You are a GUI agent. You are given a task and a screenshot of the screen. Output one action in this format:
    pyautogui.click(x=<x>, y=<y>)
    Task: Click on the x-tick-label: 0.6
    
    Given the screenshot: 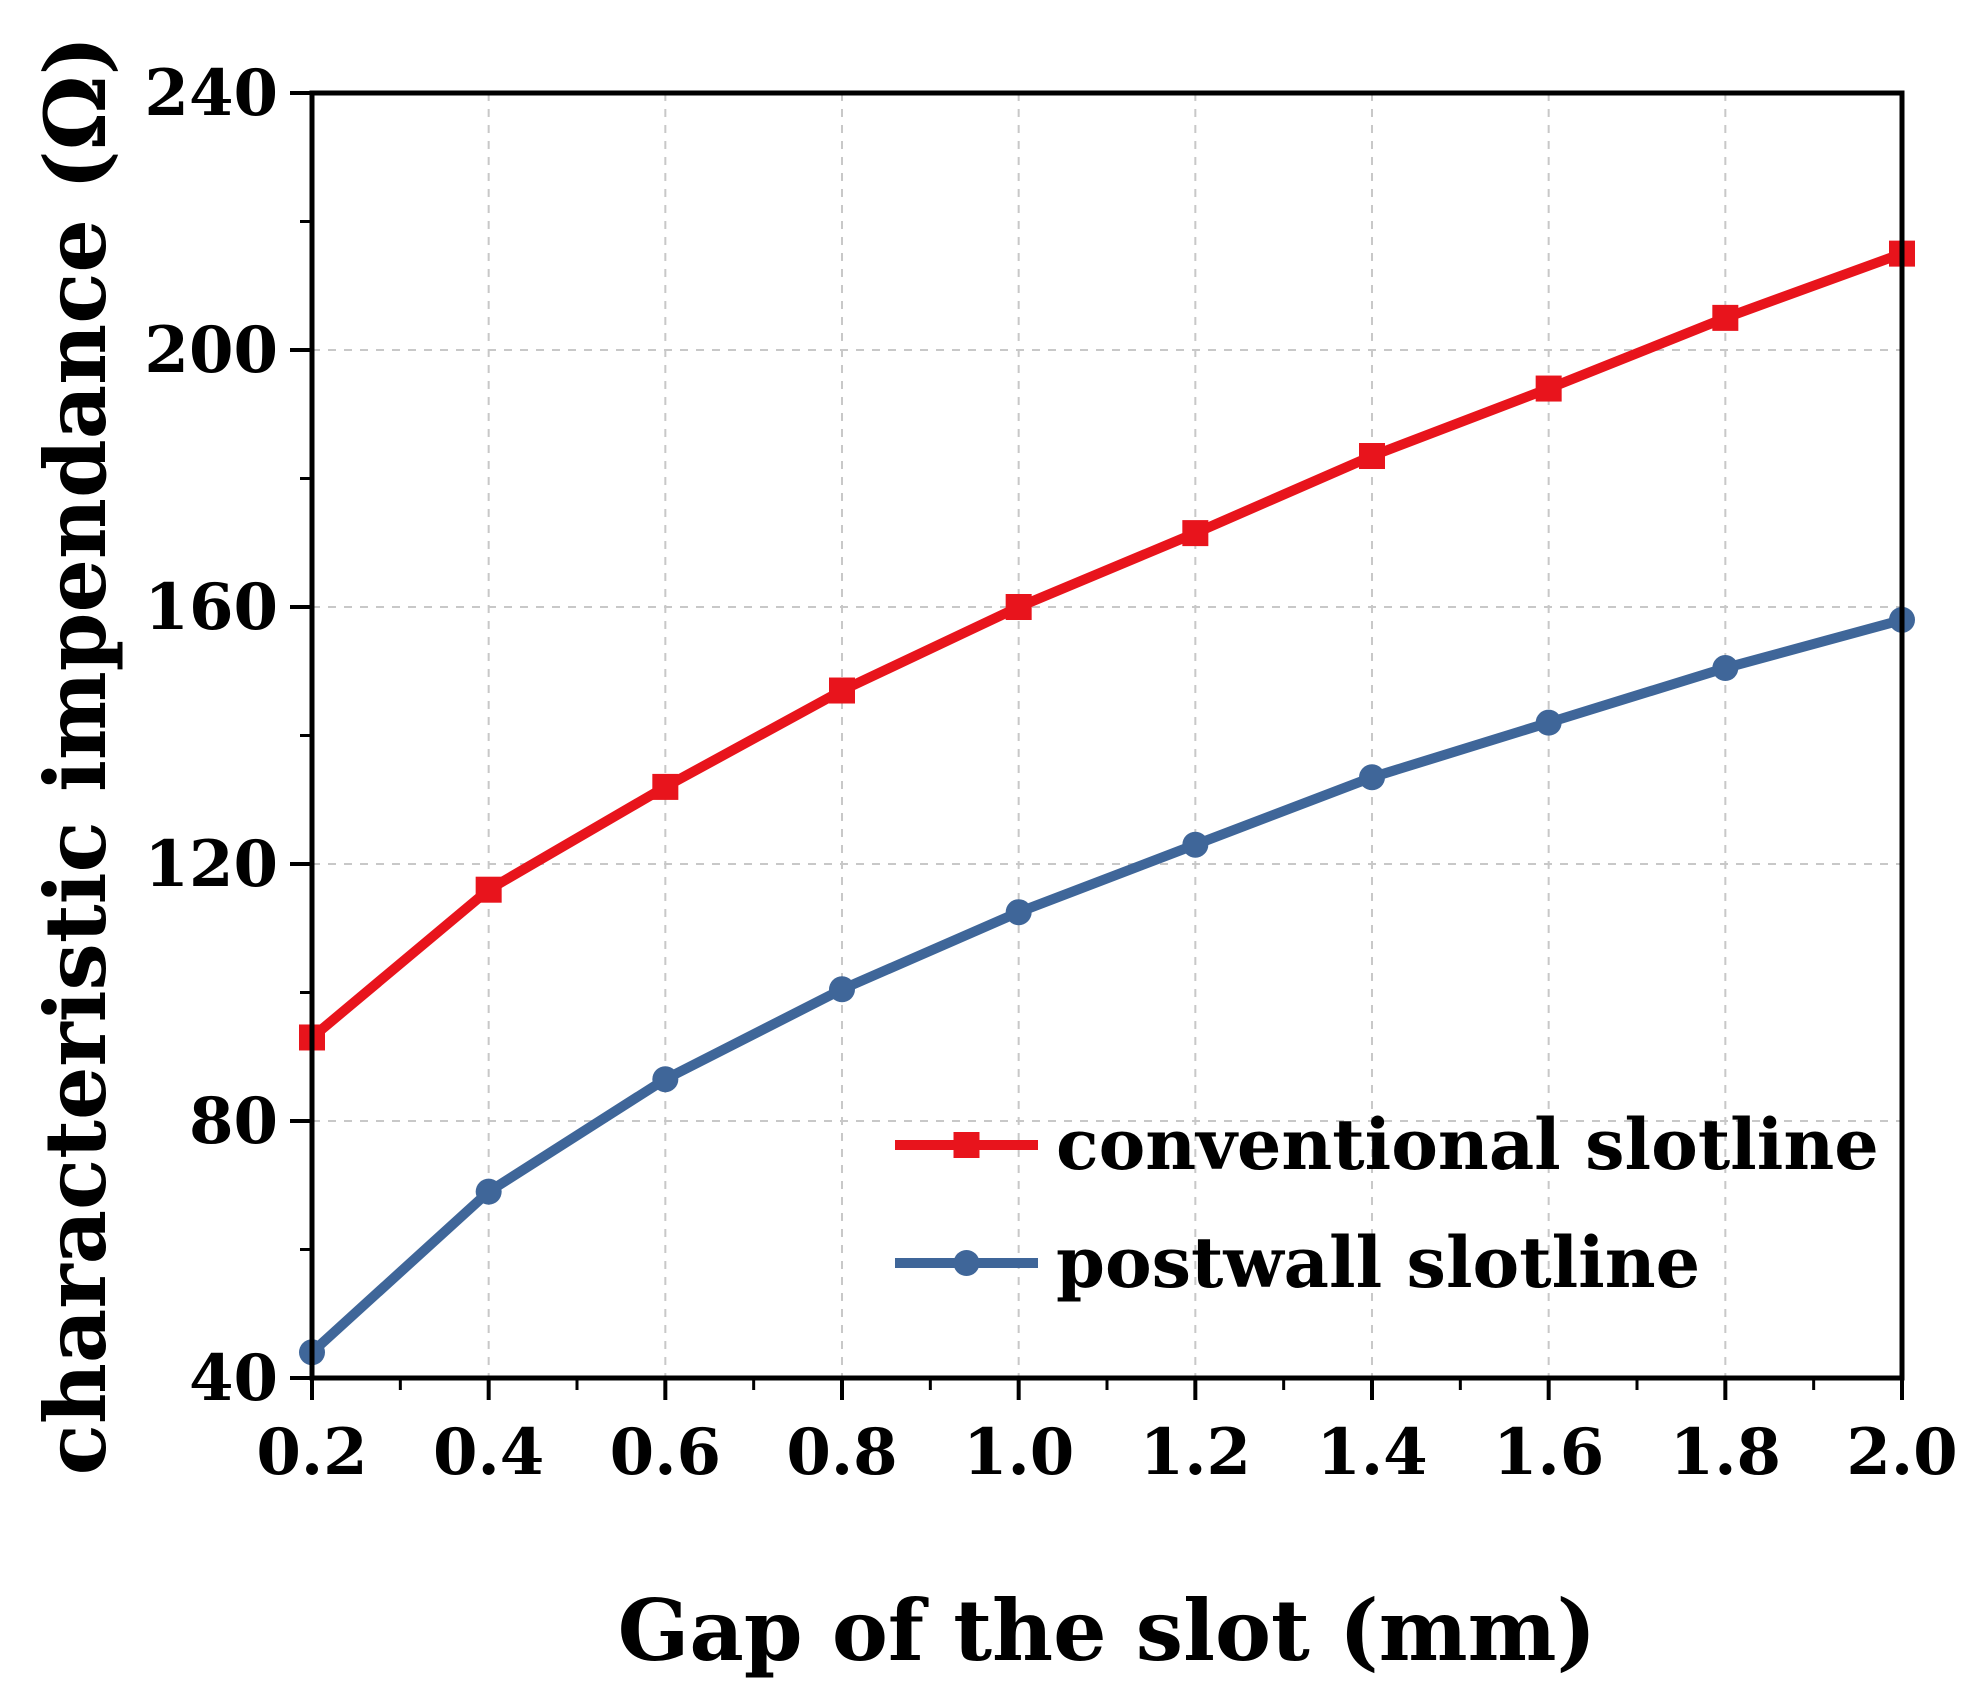 What is the action you would take?
    pyautogui.click(x=665, y=1452)
    